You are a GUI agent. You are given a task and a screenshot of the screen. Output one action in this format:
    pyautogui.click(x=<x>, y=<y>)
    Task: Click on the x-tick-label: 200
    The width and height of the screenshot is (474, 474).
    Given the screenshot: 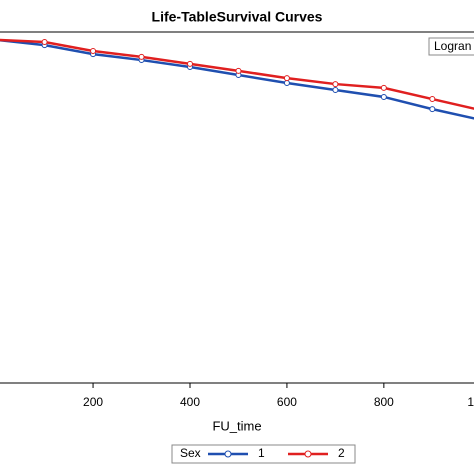 What is the action you would take?
    pyautogui.click(x=93, y=402)
    